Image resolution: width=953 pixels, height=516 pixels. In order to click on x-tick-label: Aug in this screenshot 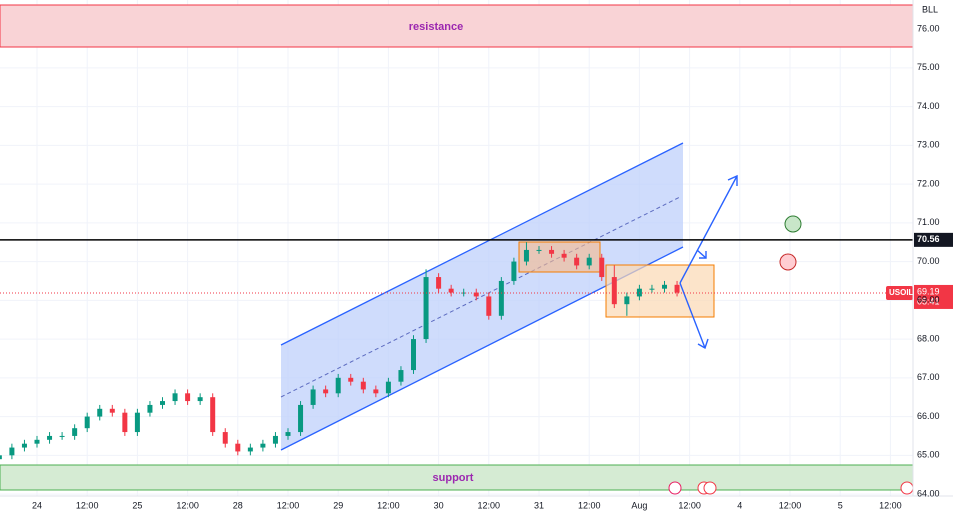, I will do `click(639, 505)`.